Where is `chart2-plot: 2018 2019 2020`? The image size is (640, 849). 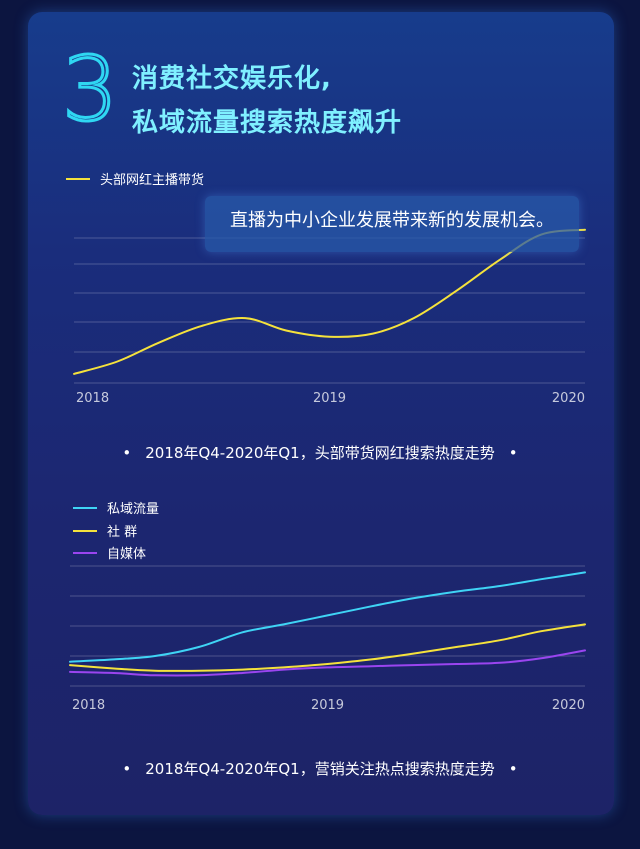 chart2-plot: 2018 2019 2020 is located at coordinates (327, 639).